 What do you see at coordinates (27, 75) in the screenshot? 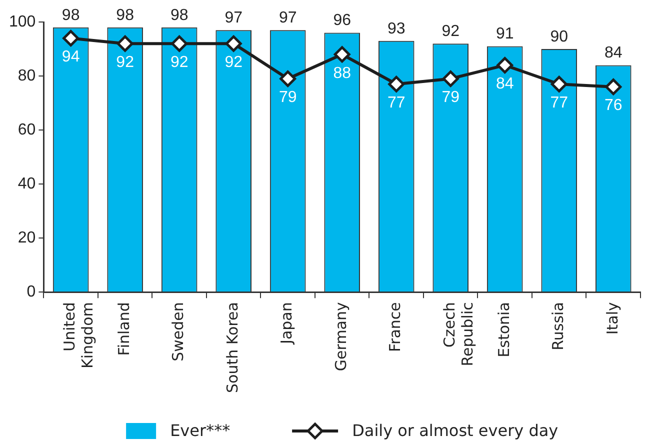
I see `y-tick-label: 80` at bounding box center [27, 75].